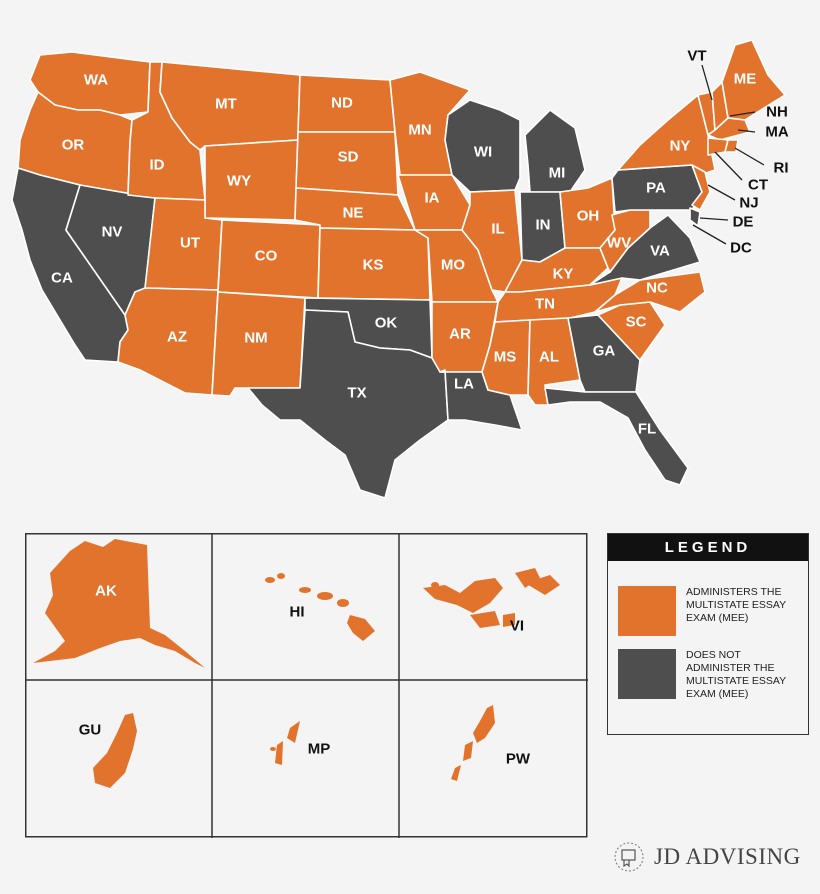 The height and width of the screenshot is (894, 820). What do you see at coordinates (604, 351) in the screenshot?
I see `label-GA: GA` at bounding box center [604, 351].